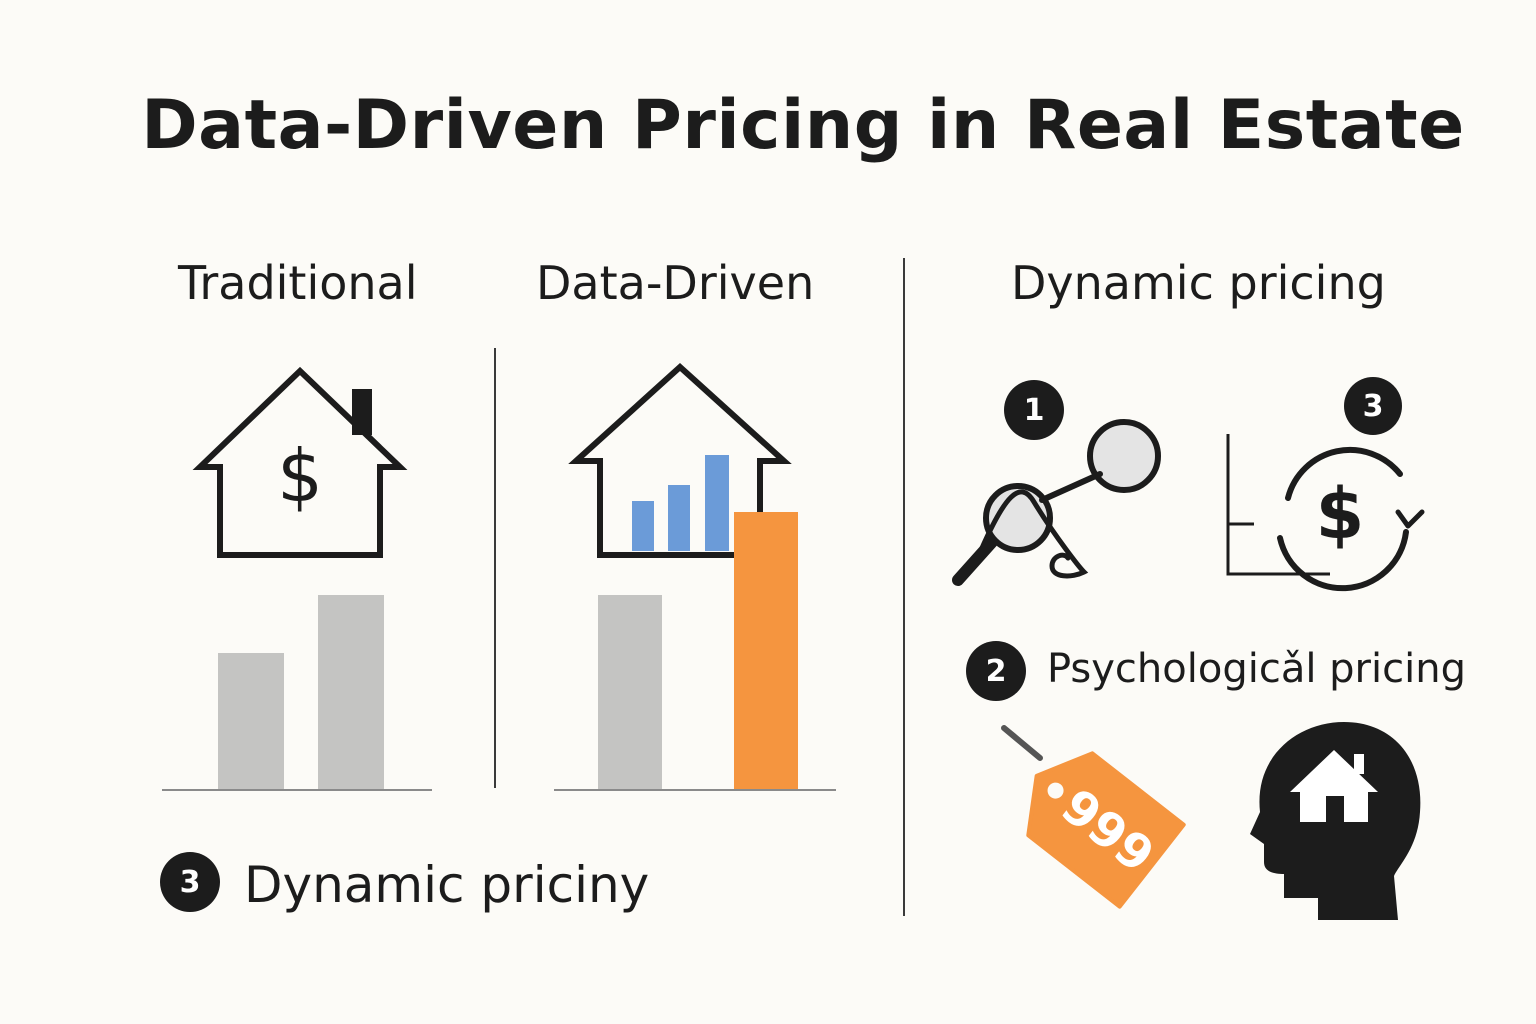  I want to click on data-driven-gray-bar, so click(630, 692).